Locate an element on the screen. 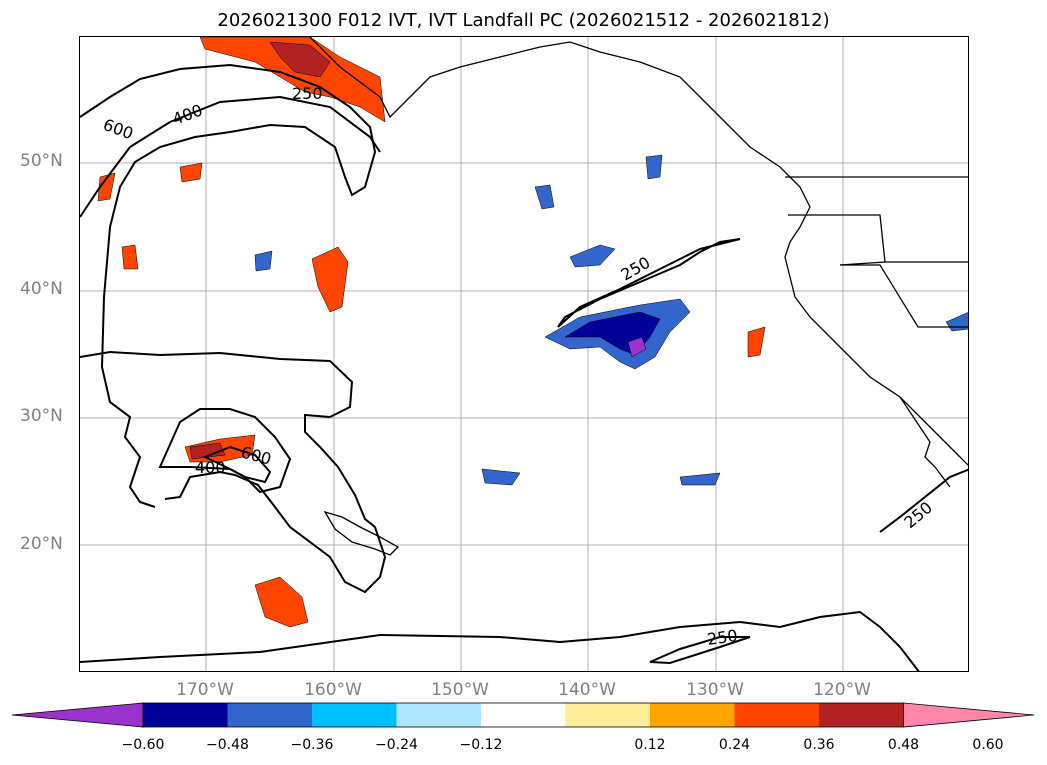  lat-label-30n: 30°N is located at coordinates (41, 416).